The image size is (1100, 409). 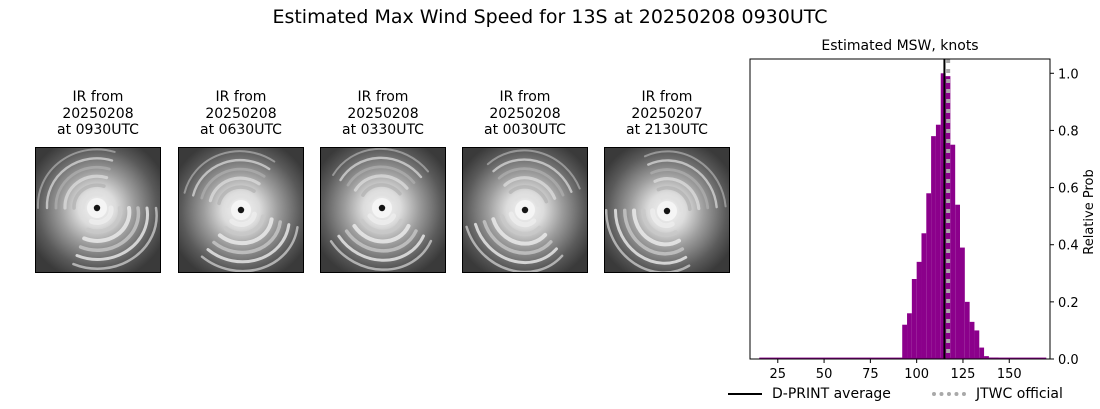 I want to click on legend-jtwc-label: JTWC official, so click(x=1019, y=394).